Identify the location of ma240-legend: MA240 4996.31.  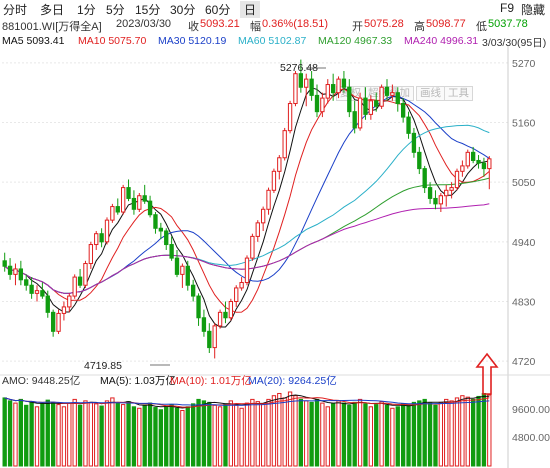
(441, 41).